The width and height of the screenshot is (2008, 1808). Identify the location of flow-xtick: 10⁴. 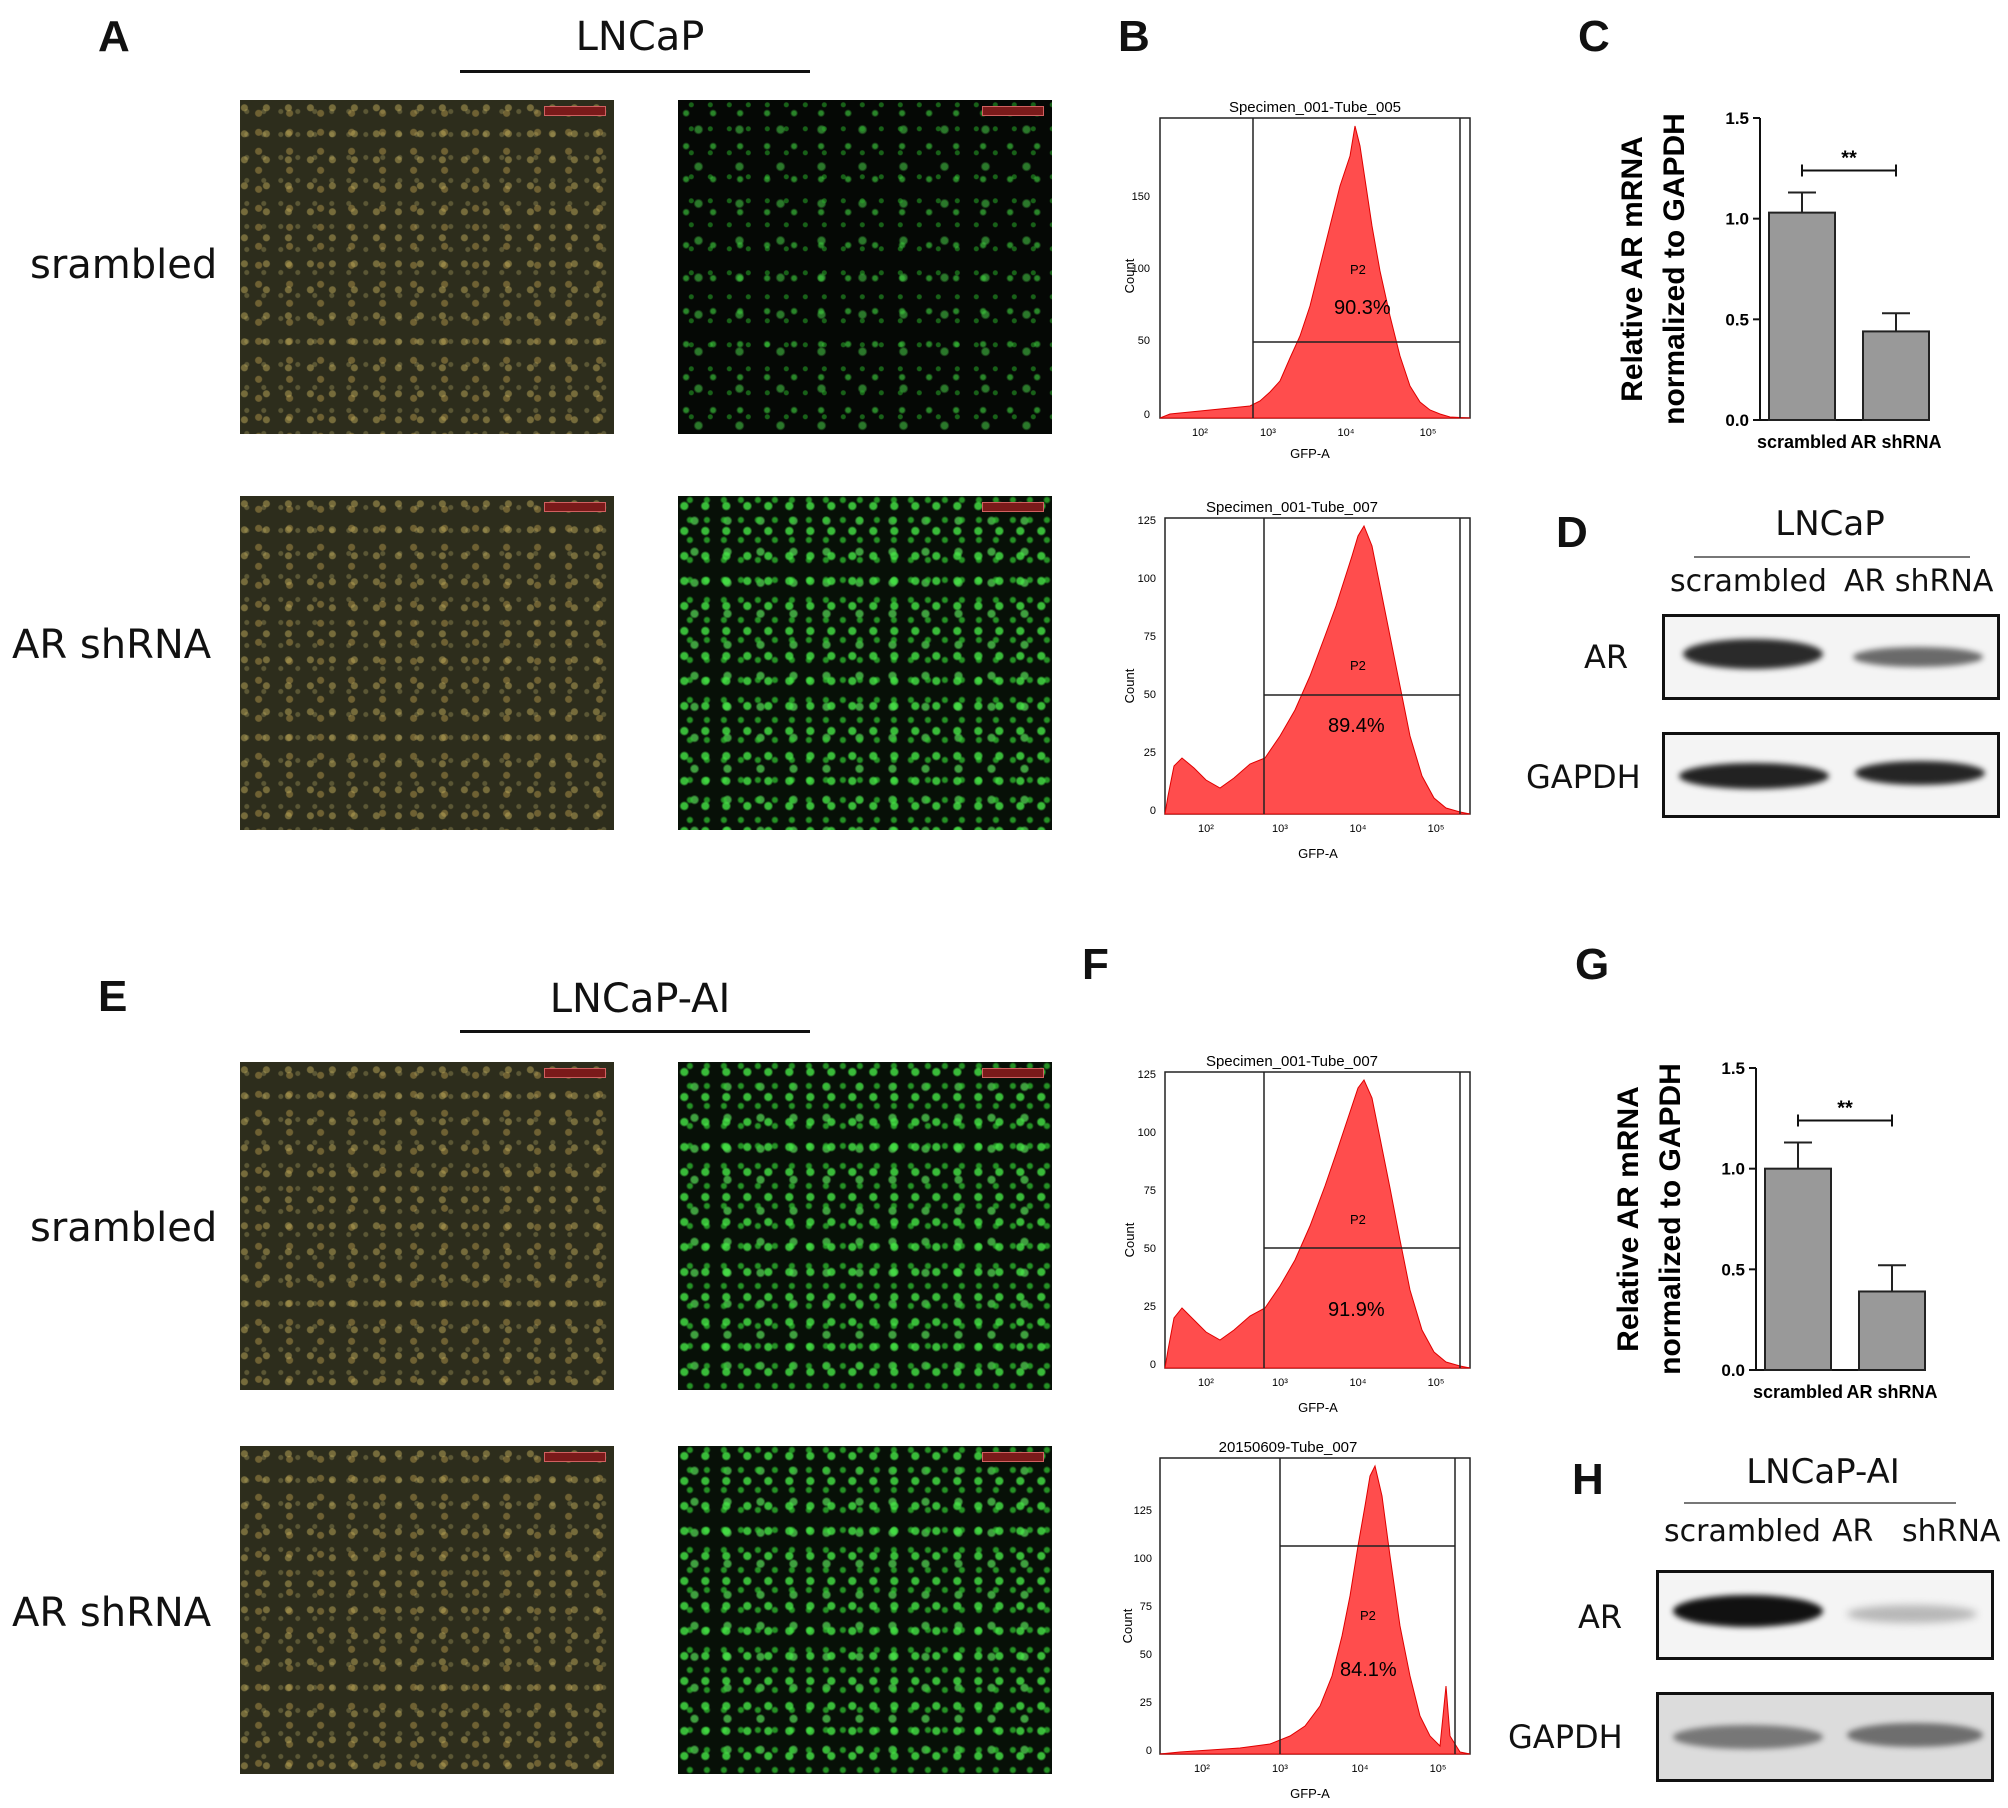
(1346, 433).